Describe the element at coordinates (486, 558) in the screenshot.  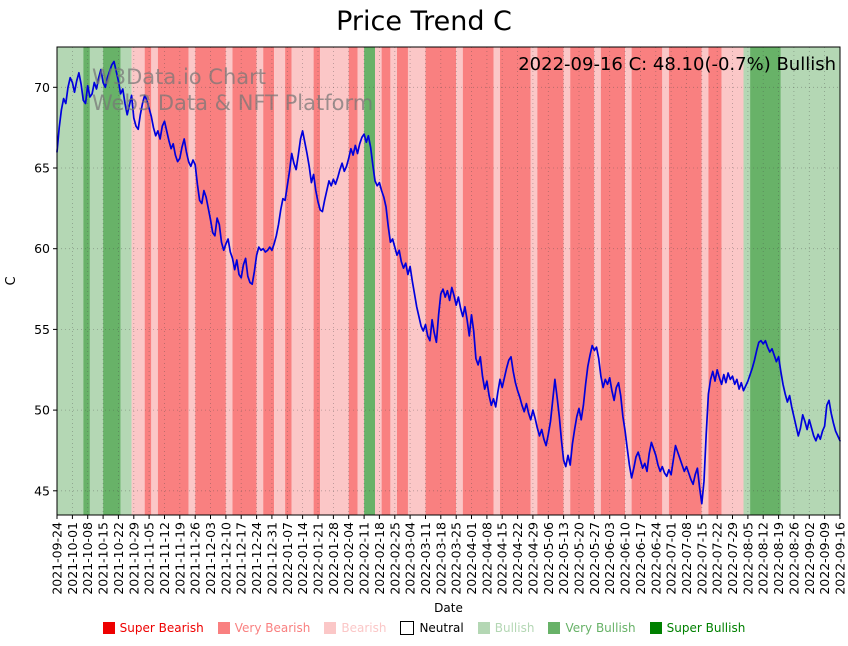
I see `x-tick-label: 2022-04-08` at that location.